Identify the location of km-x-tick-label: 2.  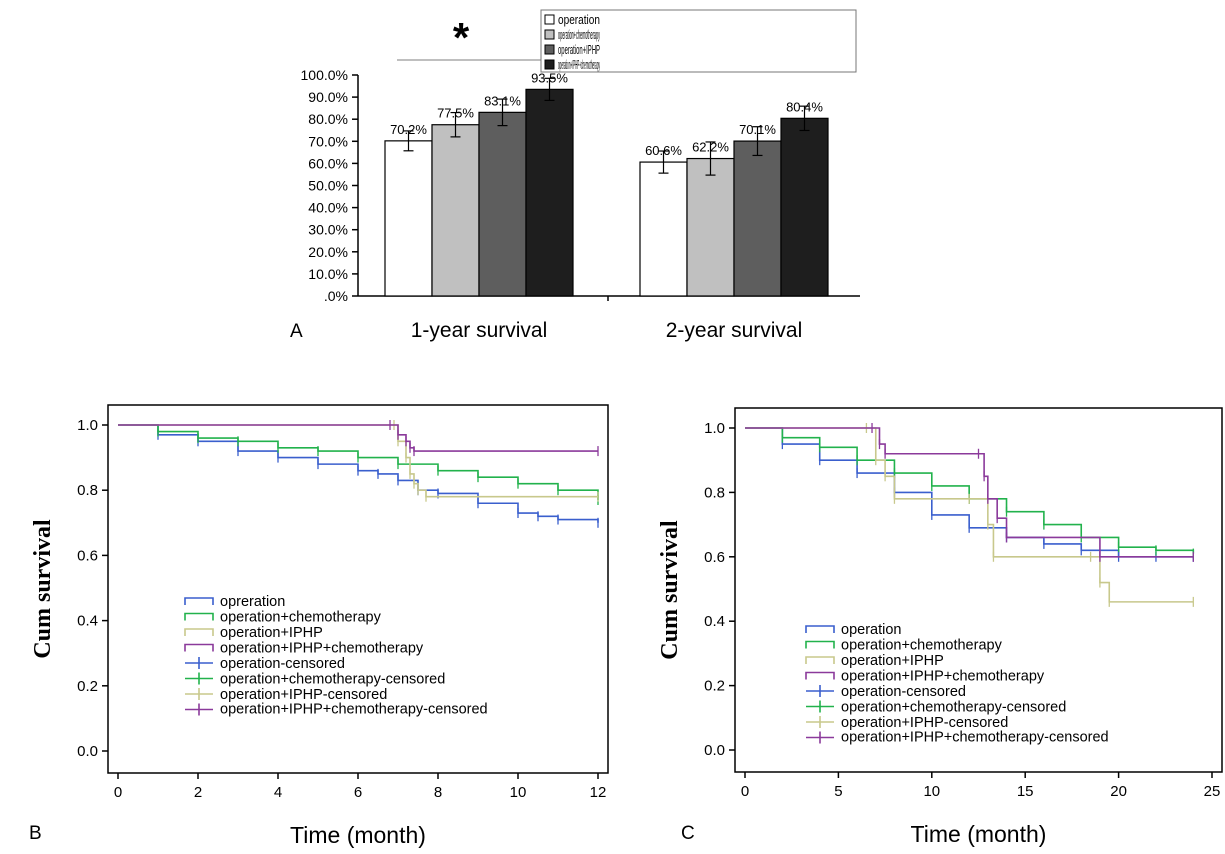
(198, 792).